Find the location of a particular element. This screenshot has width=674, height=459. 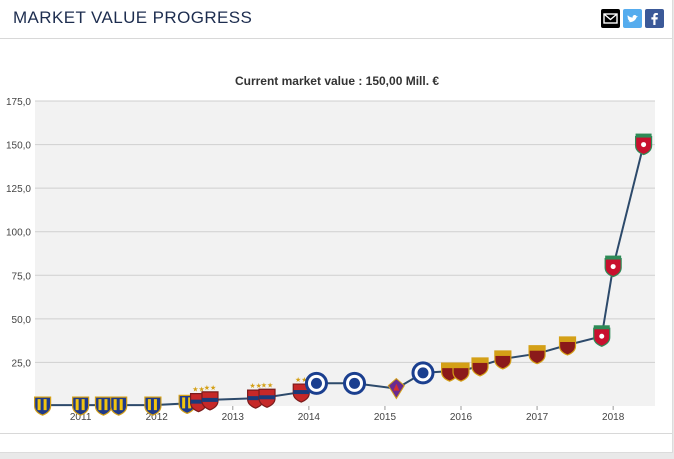

y-tick-label: 75,0 is located at coordinates (22, 276).